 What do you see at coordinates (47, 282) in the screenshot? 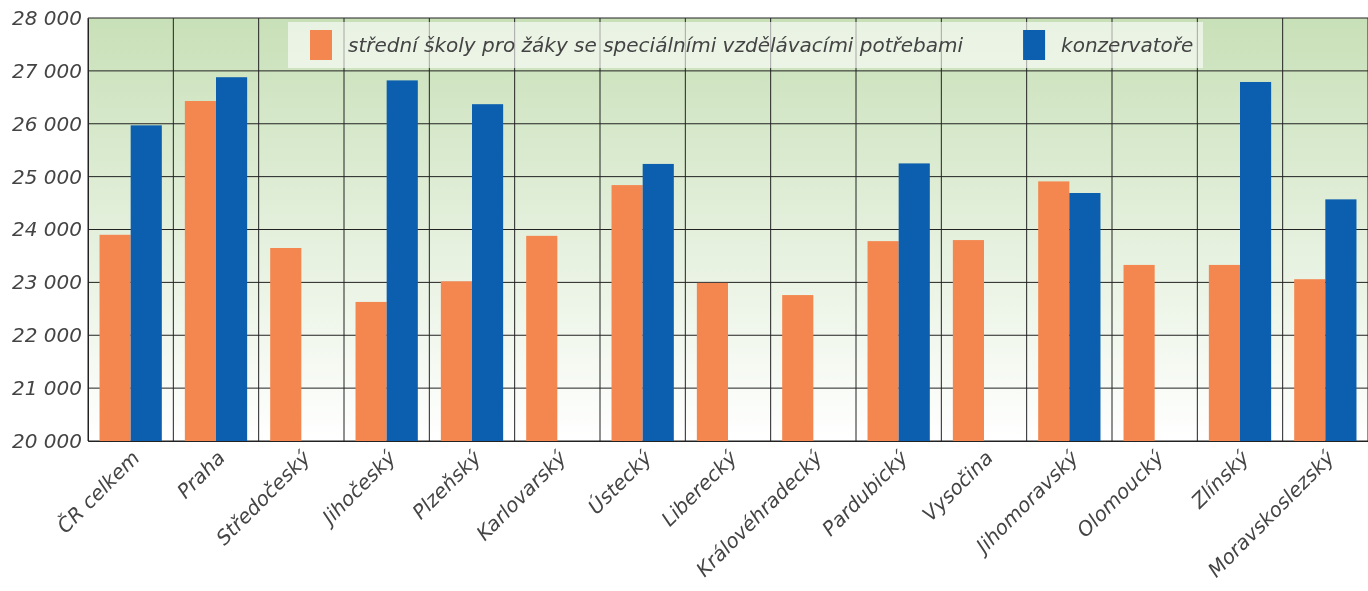
I see `y-tick-label: 23 000` at bounding box center [47, 282].